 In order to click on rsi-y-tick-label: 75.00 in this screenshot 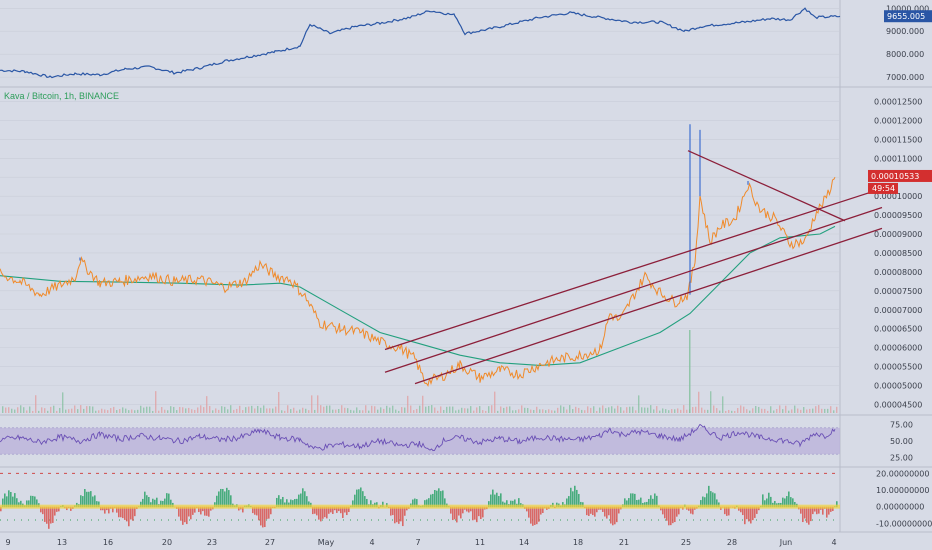, I will do `click(901, 425)`.